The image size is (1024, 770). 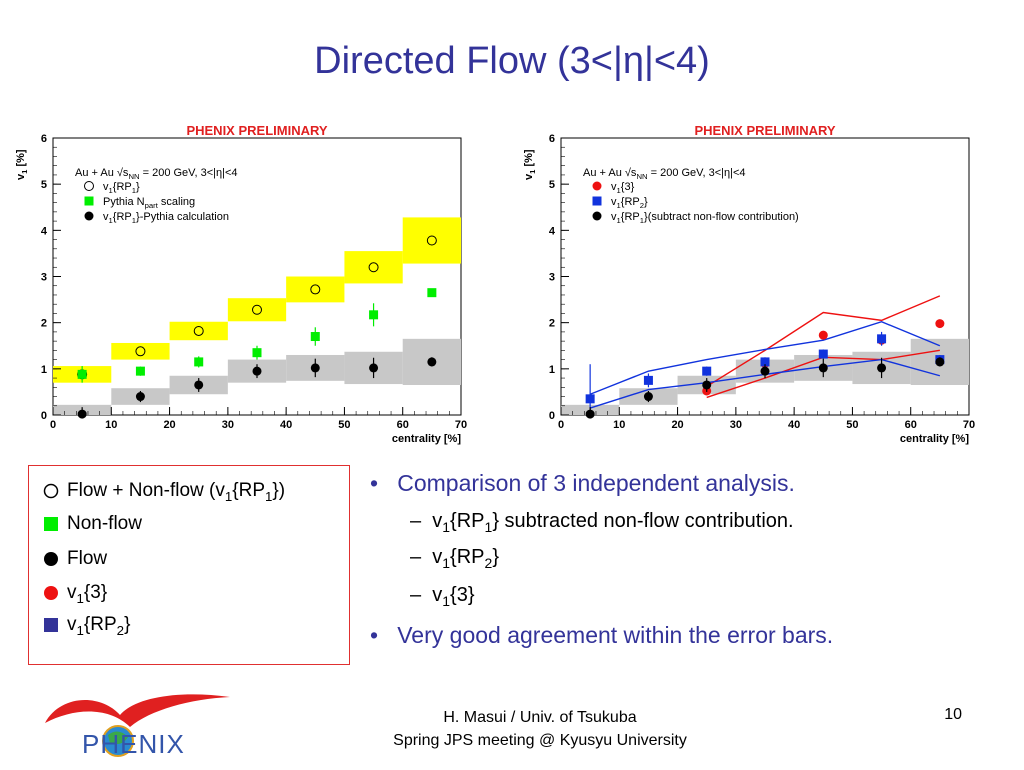 I want to click on sub-bullet-v13: – v1{3}, so click(x=442, y=596).